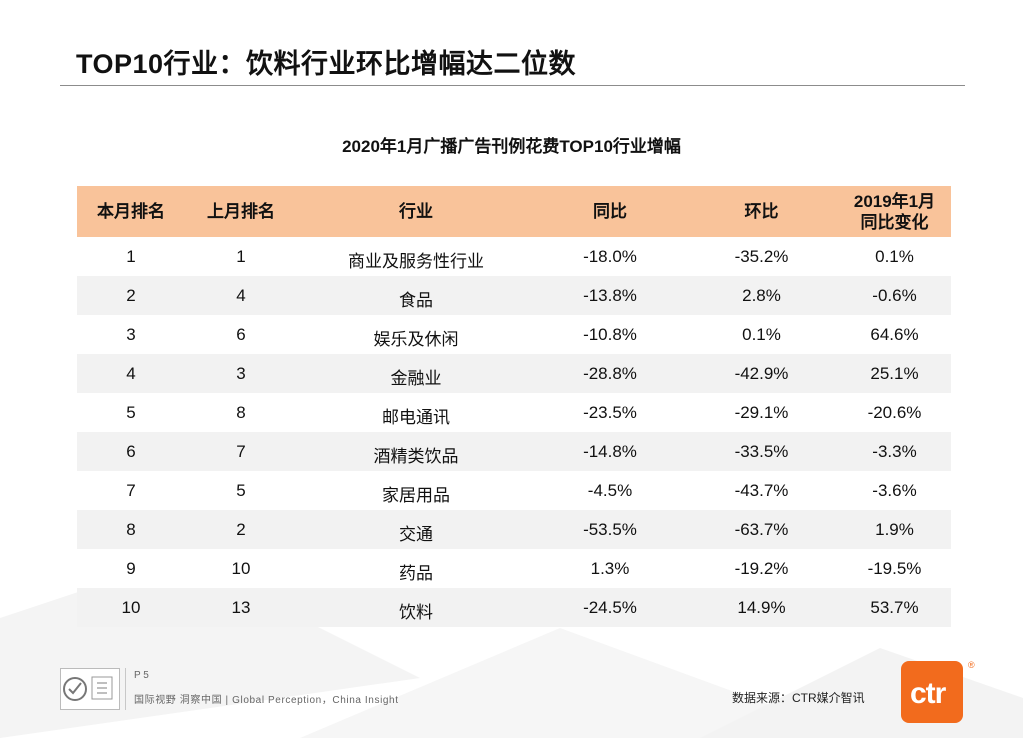  What do you see at coordinates (514, 373) in the screenshot?
I see `table-row: 4 3 金融业 -28.8% -42.9% 25.1%` at bounding box center [514, 373].